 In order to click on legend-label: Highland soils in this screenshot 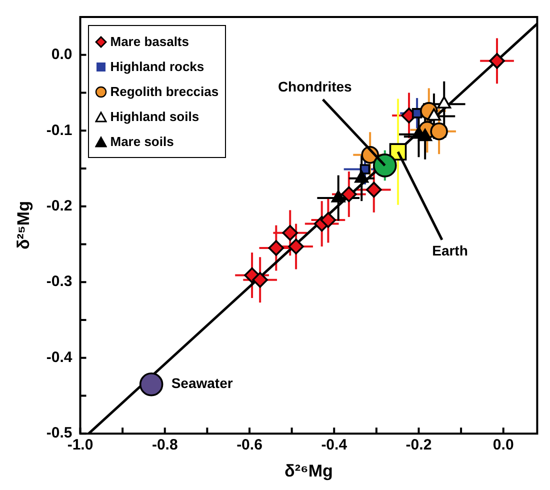, I will do `click(155, 116)`.